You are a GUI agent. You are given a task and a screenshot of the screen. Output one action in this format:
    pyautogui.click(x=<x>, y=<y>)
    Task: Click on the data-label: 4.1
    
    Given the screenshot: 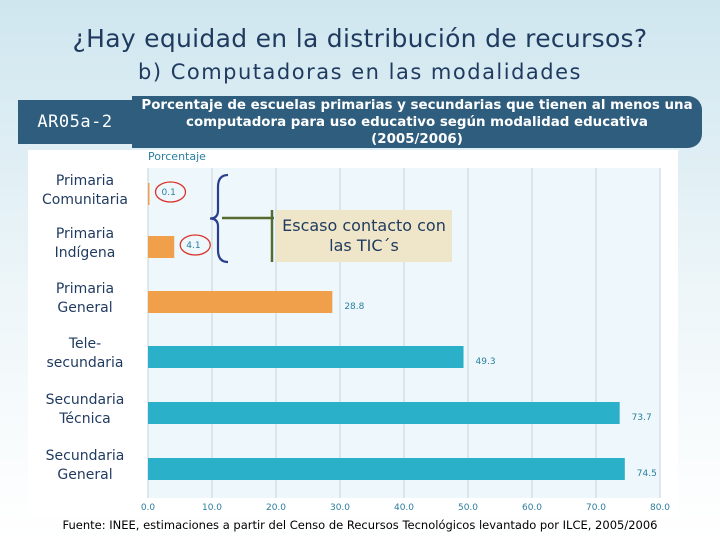 What is the action you would take?
    pyautogui.click(x=193, y=246)
    